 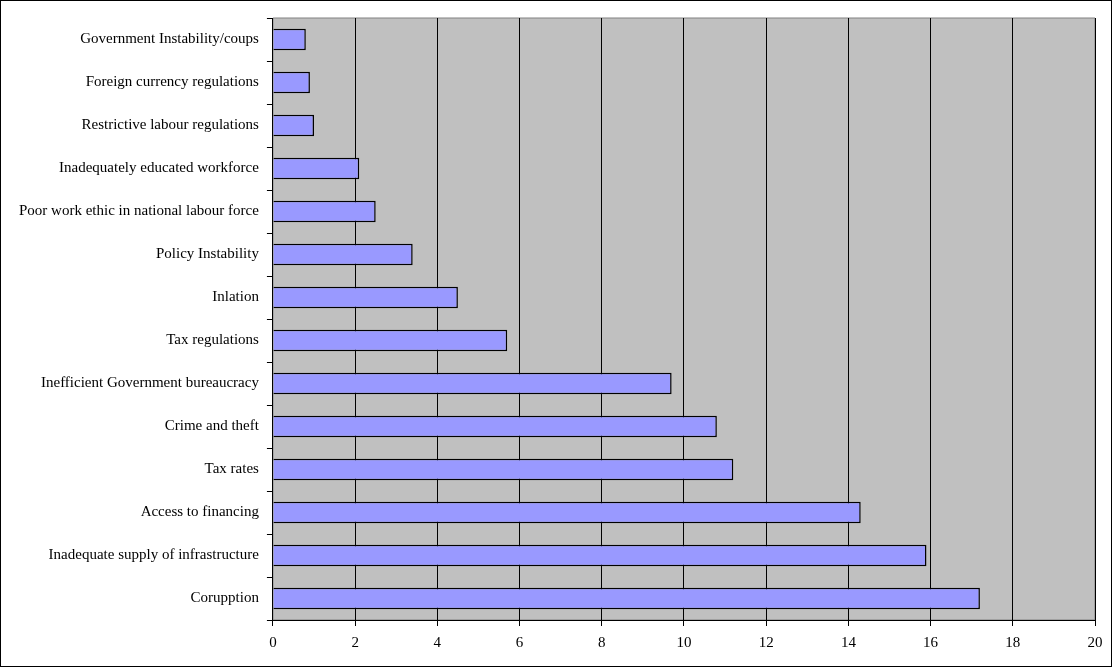 I want to click on x-tick-label: 16, so click(x=931, y=641).